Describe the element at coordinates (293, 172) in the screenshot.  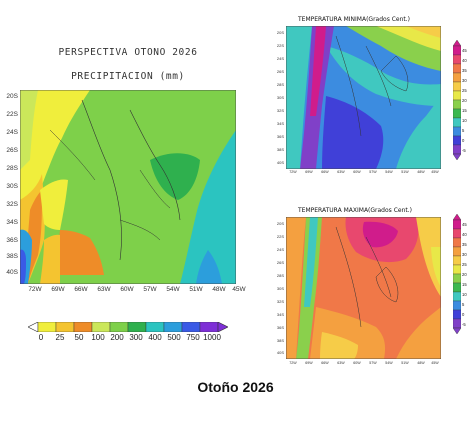
I see `lon-label: 72W` at that location.